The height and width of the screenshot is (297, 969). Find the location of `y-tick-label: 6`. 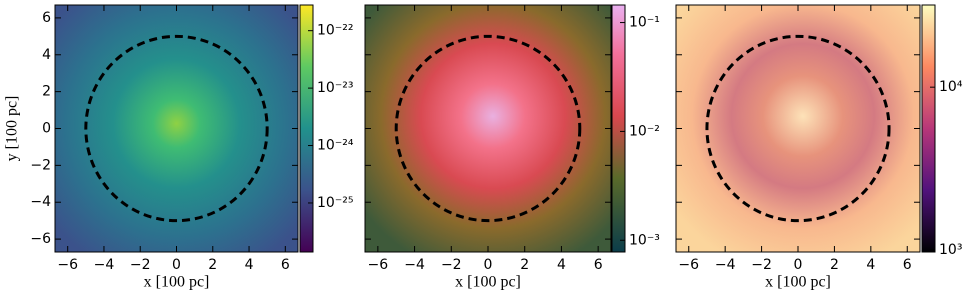

y-tick-label: 6 is located at coordinates (46, 18).